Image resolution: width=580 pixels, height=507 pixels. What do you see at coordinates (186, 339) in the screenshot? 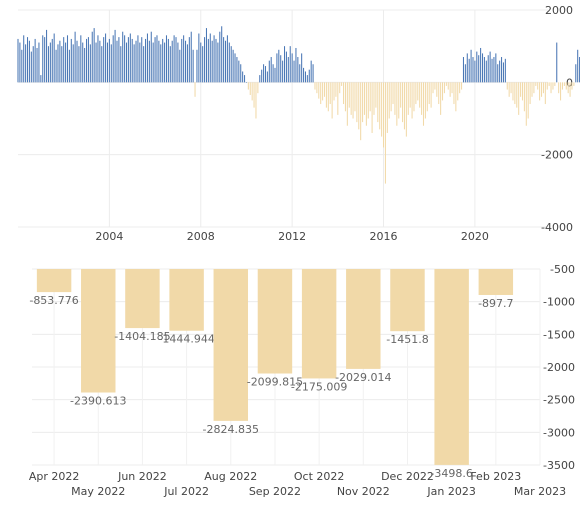
I see `data-label: -1444.944` at bounding box center [186, 339].